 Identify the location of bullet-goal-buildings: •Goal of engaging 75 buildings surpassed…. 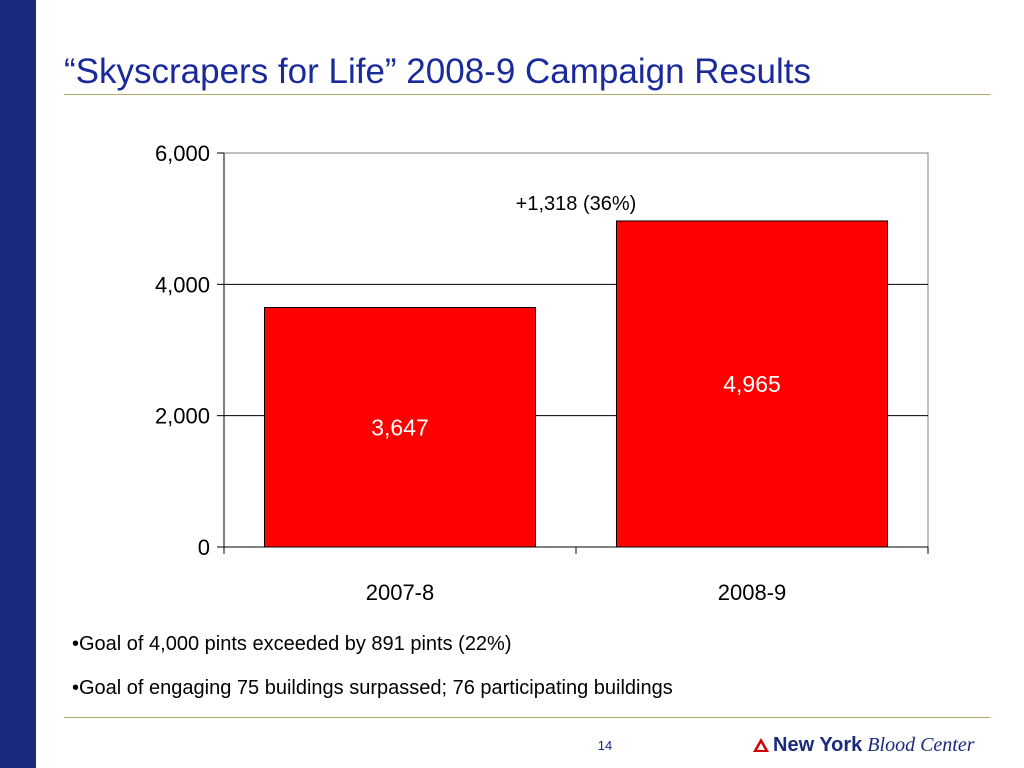
(372, 688).